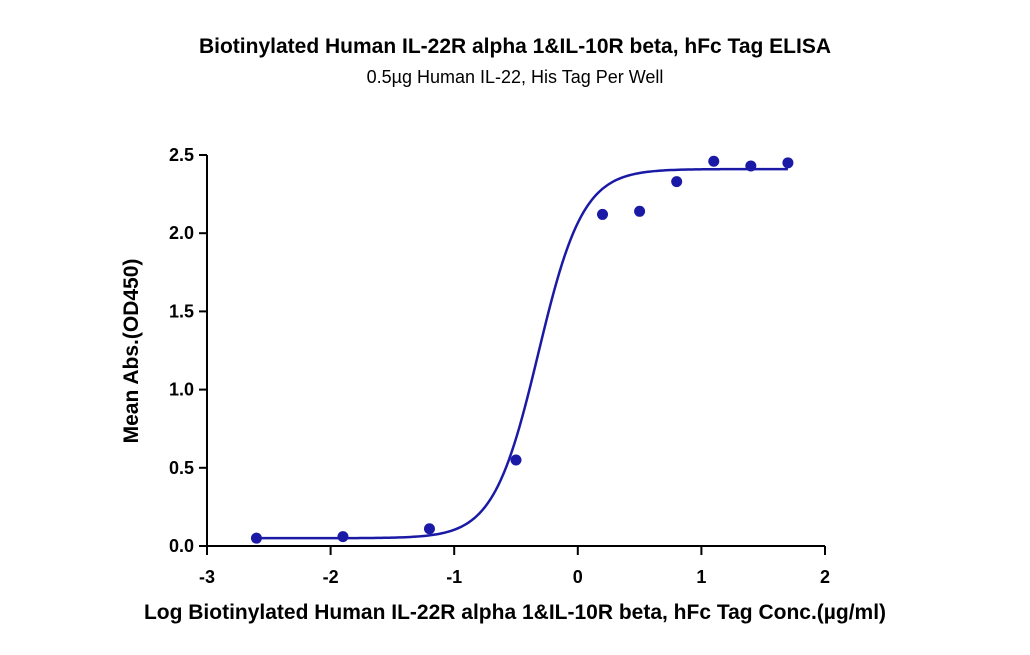 This screenshot has height=655, width=1030. I want to click on chart-subtitle: 0.5µg Human IL-22, His Tag Per Well, so click(515, 77).